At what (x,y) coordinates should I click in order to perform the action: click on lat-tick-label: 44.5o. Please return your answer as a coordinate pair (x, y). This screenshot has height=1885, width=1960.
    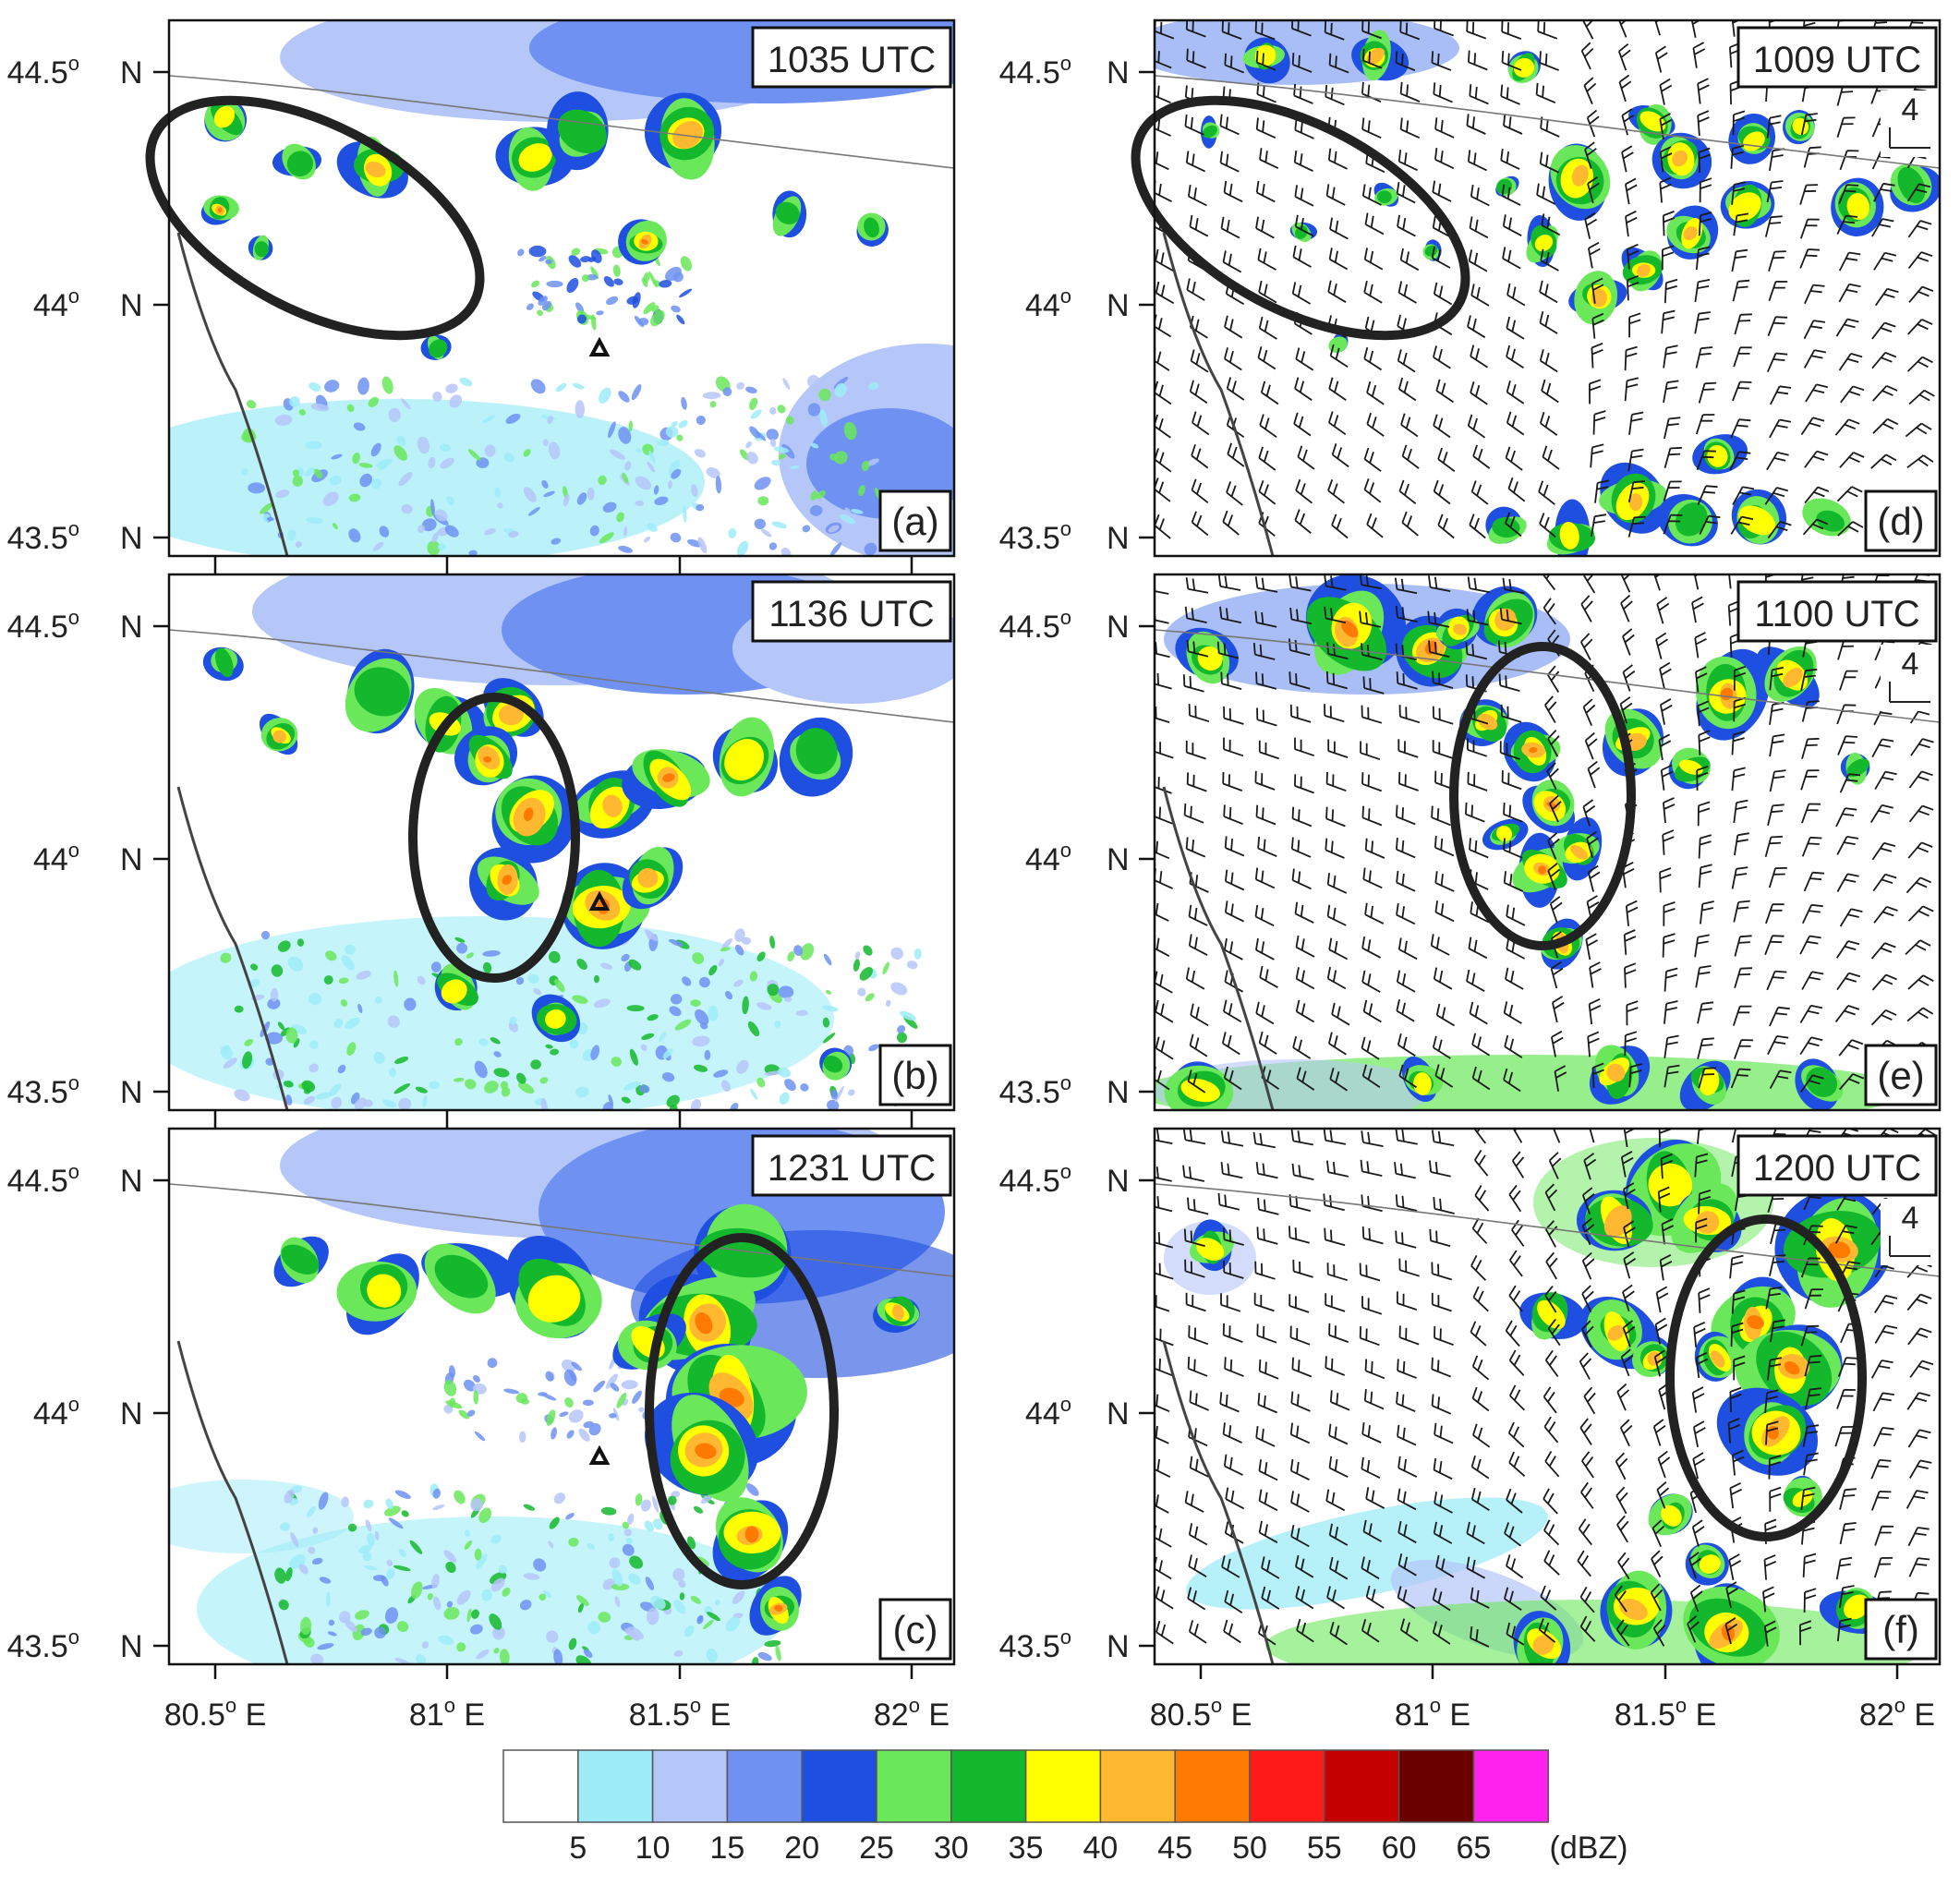
    Looking at the image, I should click on (1035, 71).